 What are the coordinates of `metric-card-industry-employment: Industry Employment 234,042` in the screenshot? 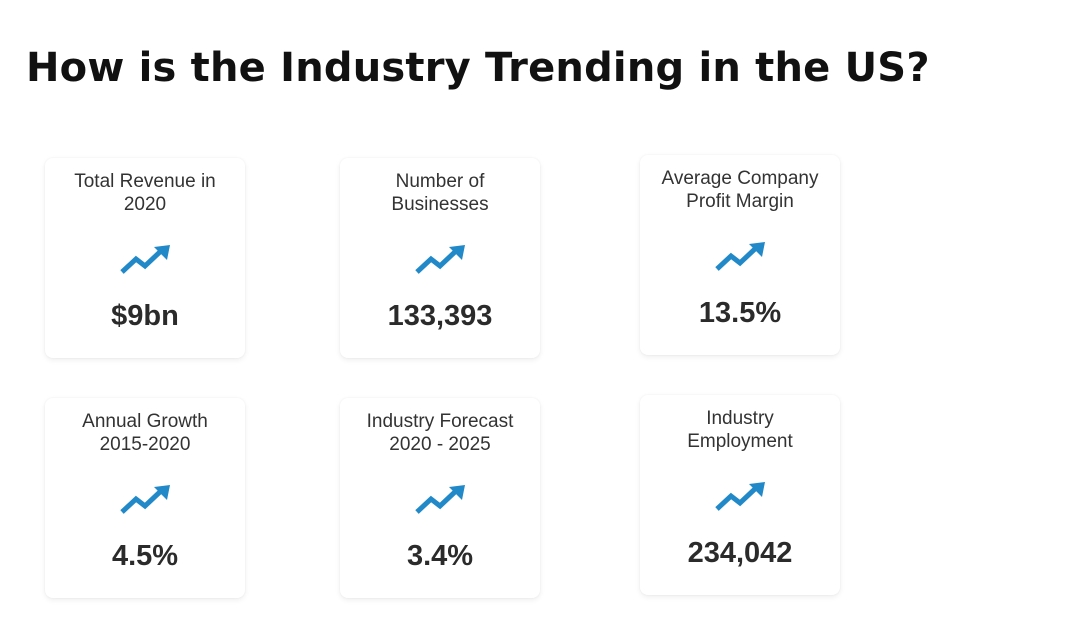 It's located at (740, 495).